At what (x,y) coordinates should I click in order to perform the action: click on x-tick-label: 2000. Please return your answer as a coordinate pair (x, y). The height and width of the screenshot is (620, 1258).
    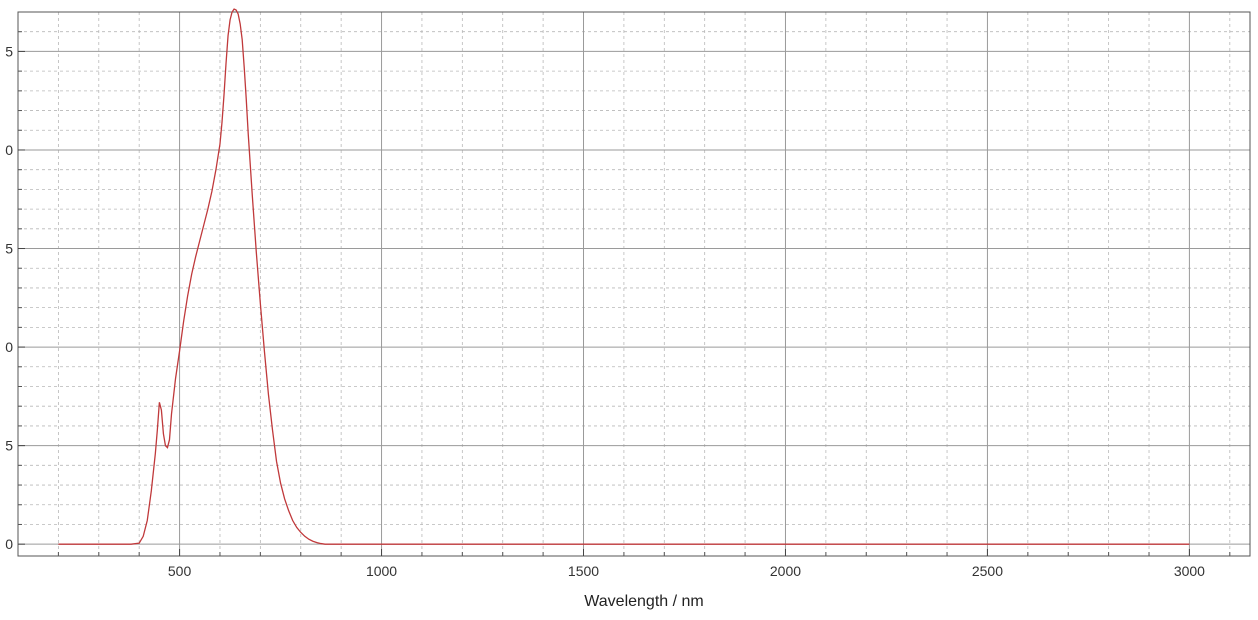
    Looking at the image, I should click on (785, 571).